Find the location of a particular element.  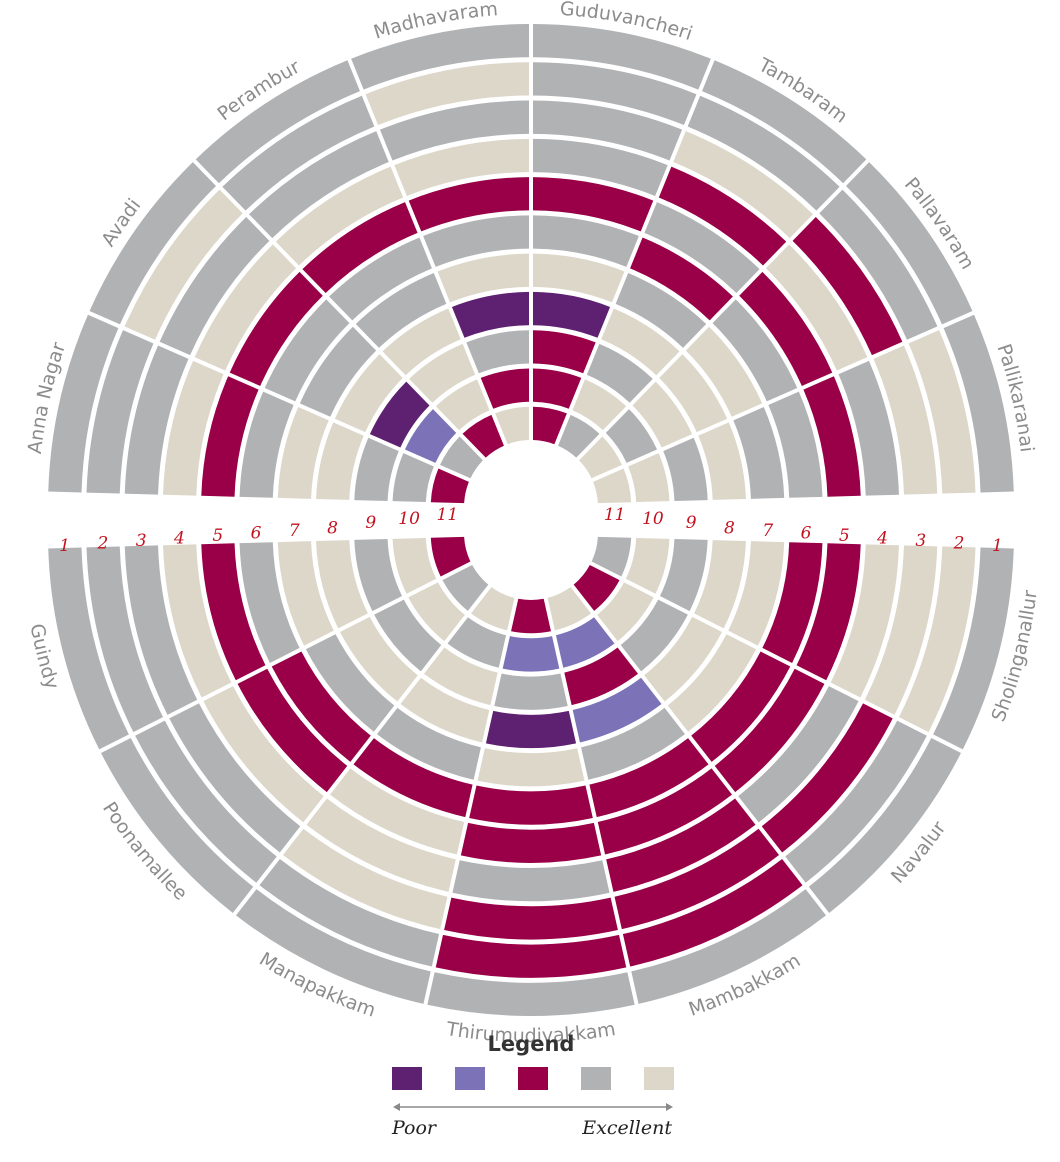

ring-label-right-2: 2 is located at coordinates (959, 544).